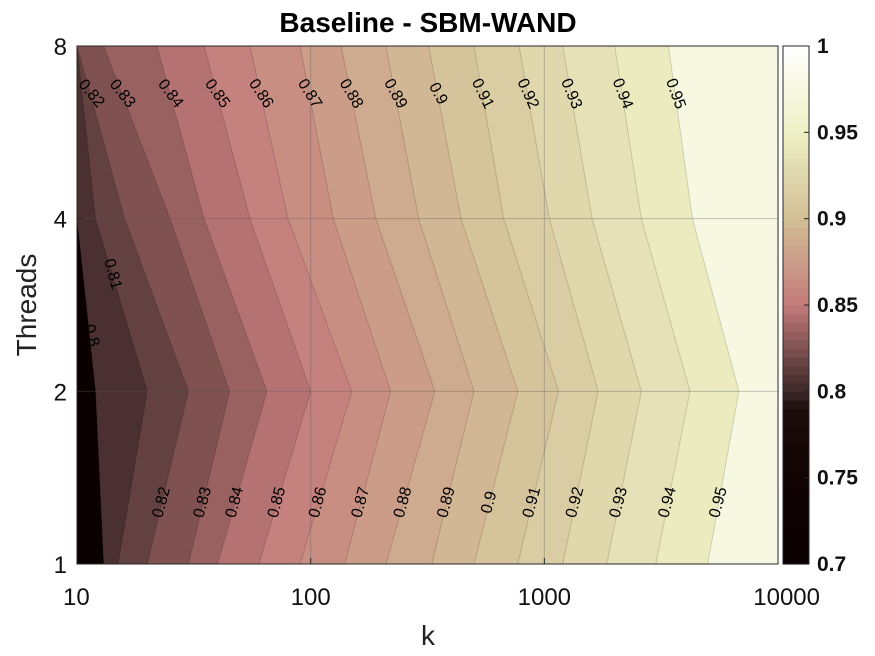  I want to click on x-axis-ticks: 10 100 1000 10000, so click(441, 584).